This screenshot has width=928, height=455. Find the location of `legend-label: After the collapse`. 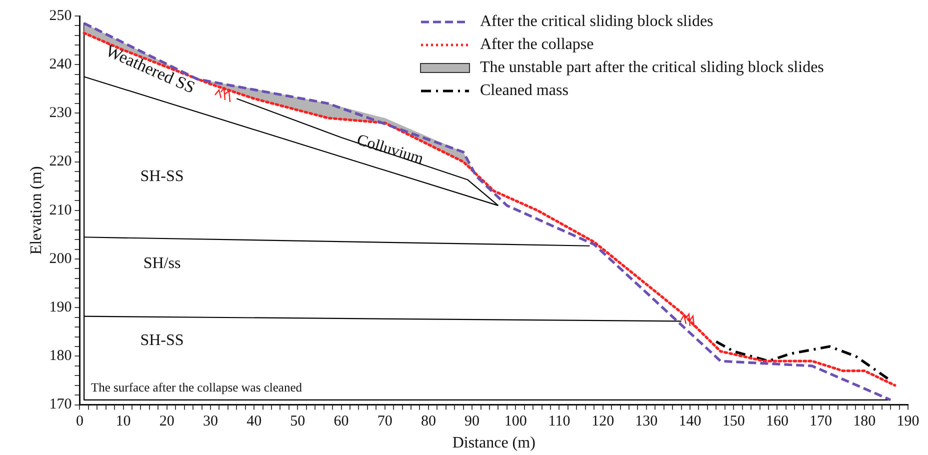

legend-label: After the collapse is located at coordinates (537, 45).